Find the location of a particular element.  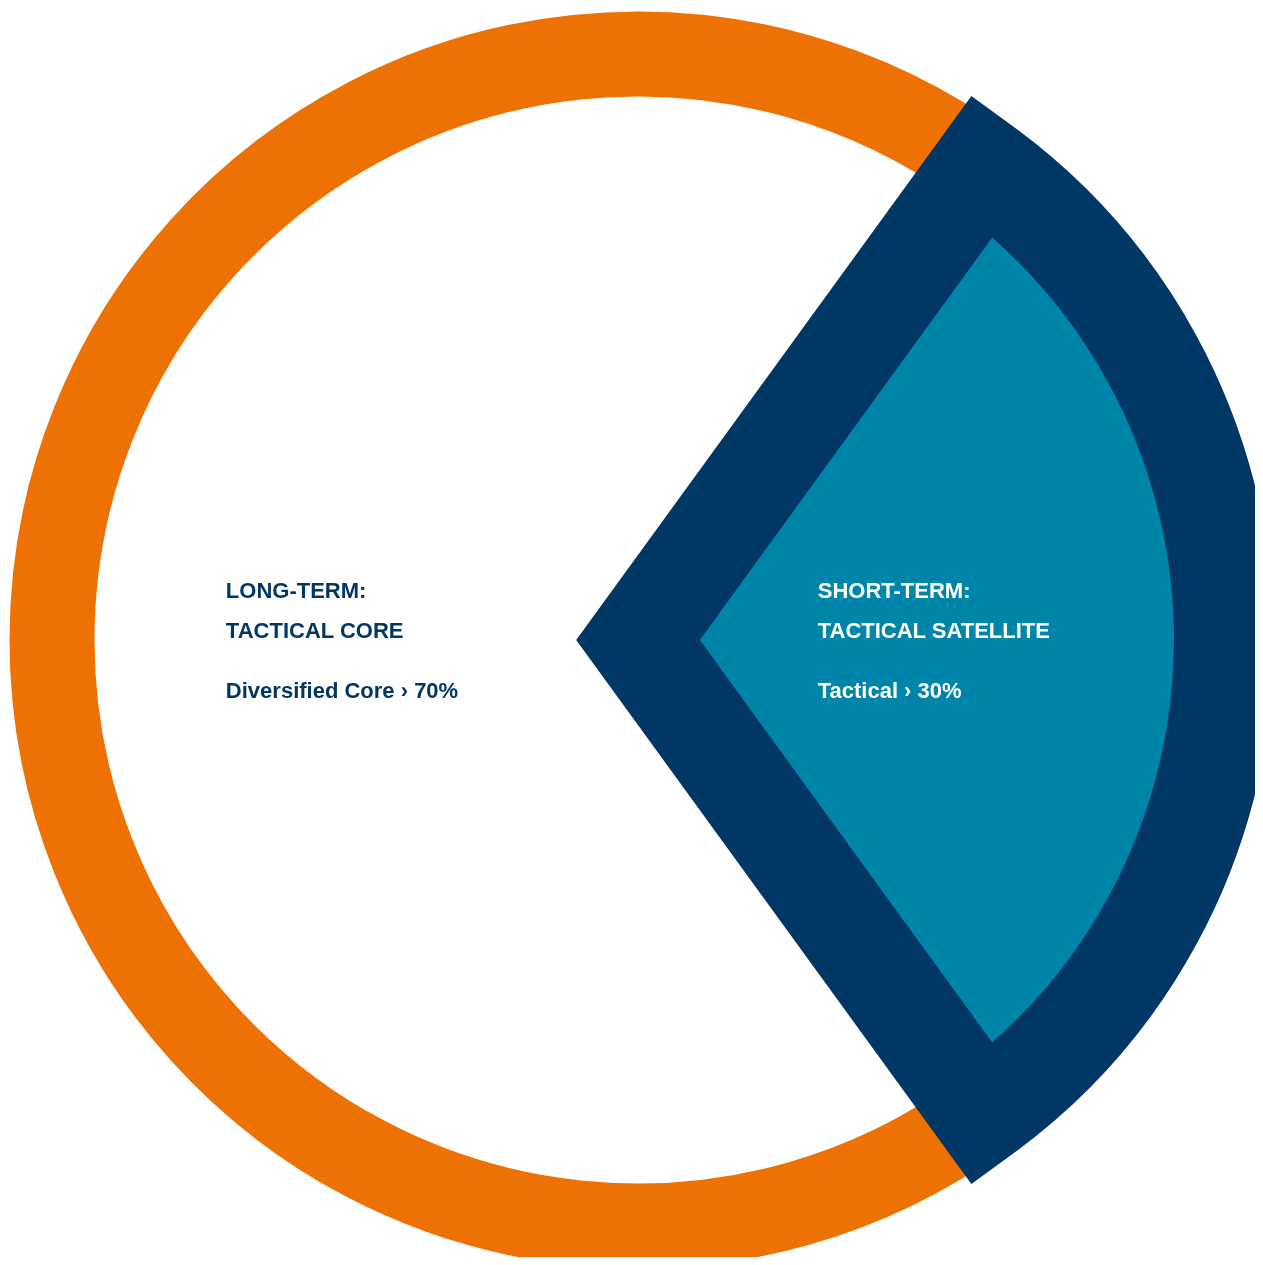

slice-label: SHORT-TERM: TACTICAL SATELLITE is located at coordinates (933, 610).